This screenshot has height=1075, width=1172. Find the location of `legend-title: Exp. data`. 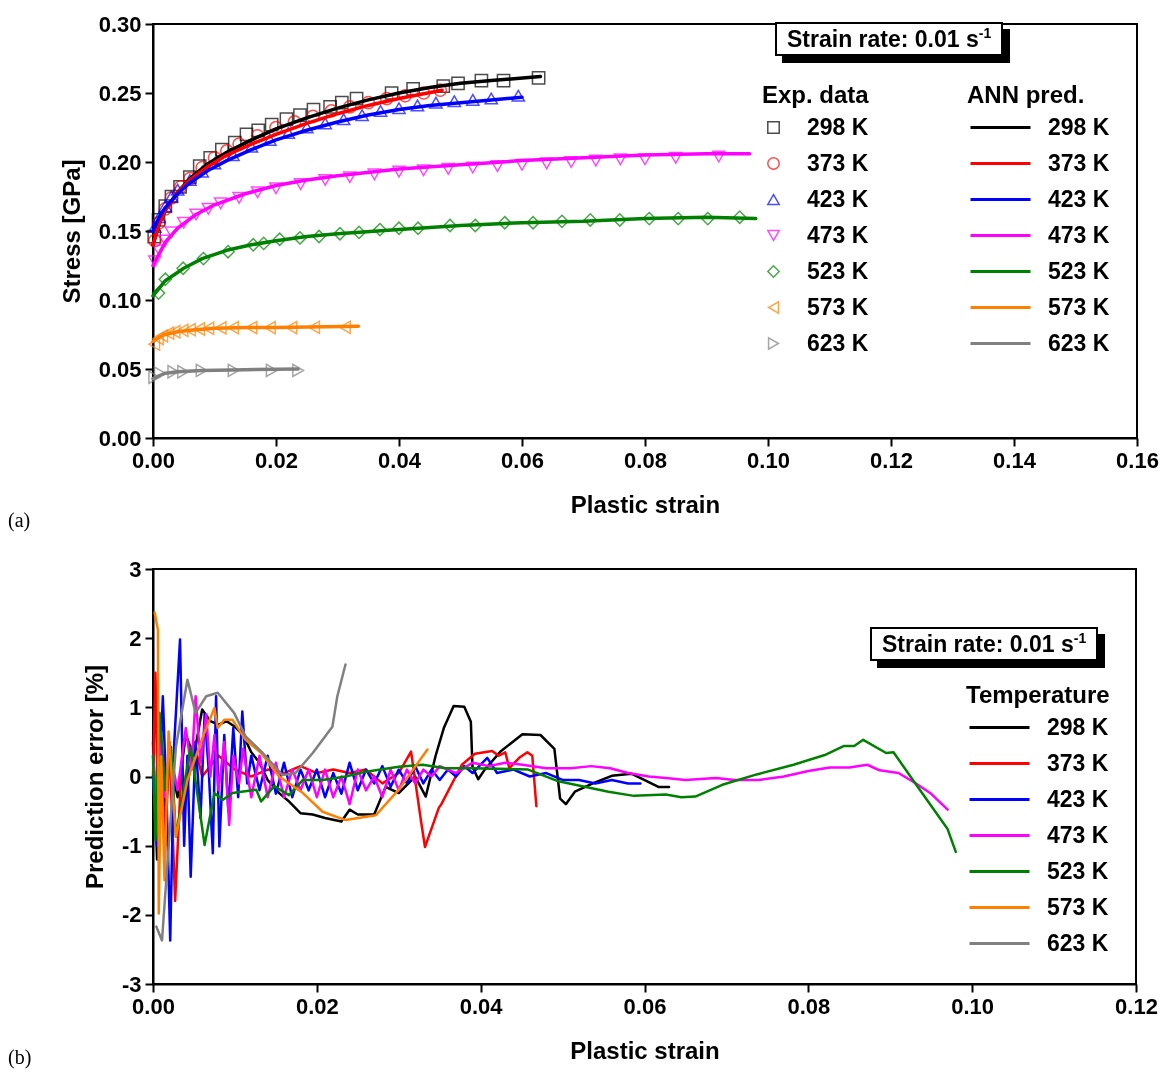

legend-title: Exp. data is located at coordinates (816, 94).